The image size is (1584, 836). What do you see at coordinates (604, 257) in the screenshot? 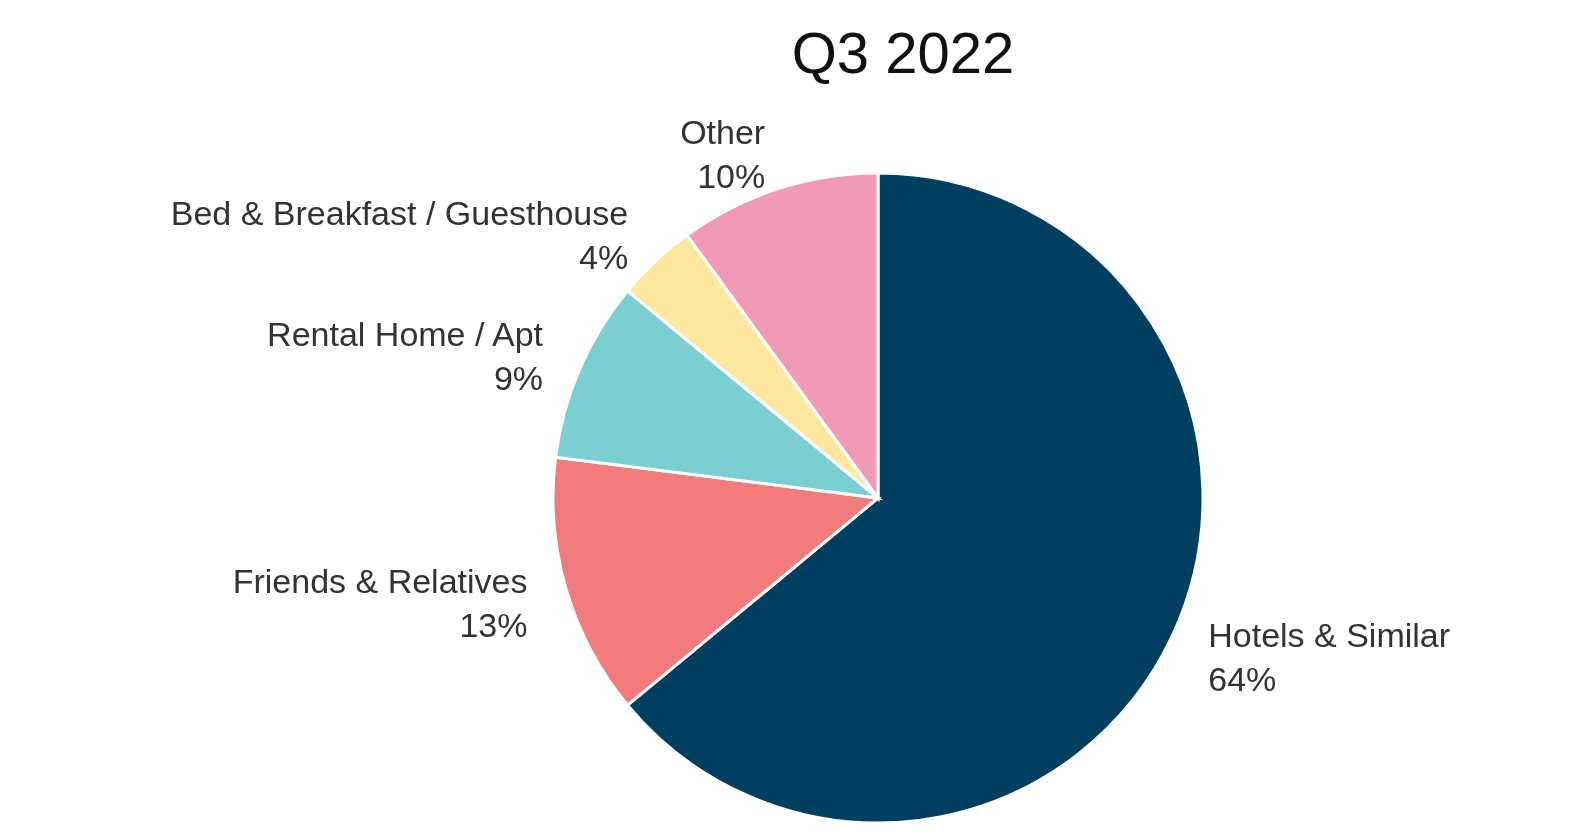
I see `data-label: 4%` at bounding box center [604, 257].